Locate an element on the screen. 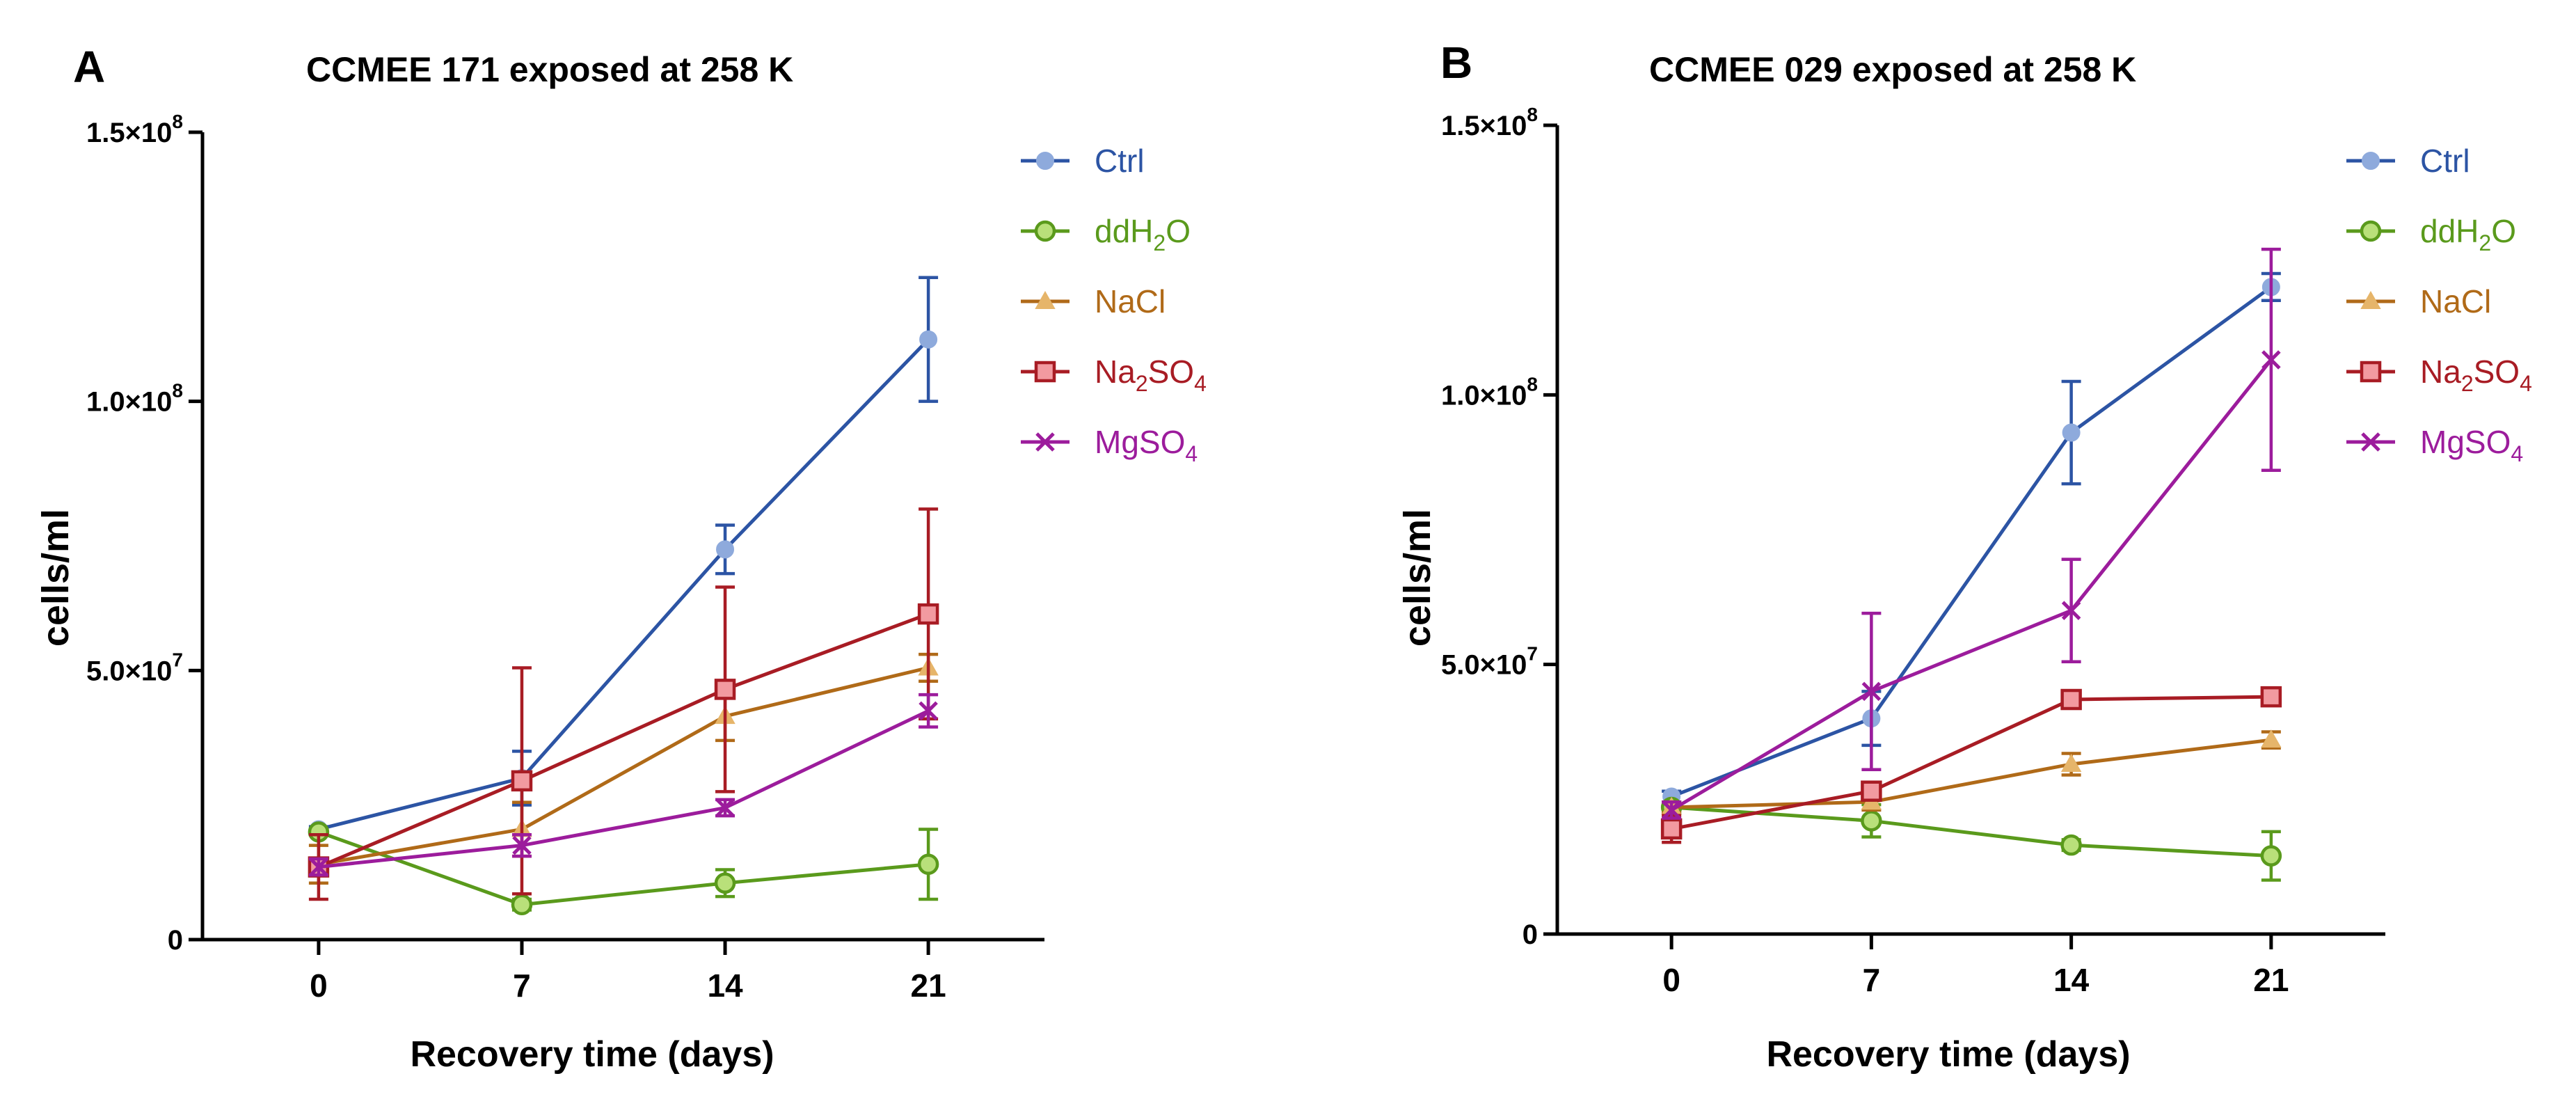  legend-label: NaCl is located at coordinates (1130, 301).